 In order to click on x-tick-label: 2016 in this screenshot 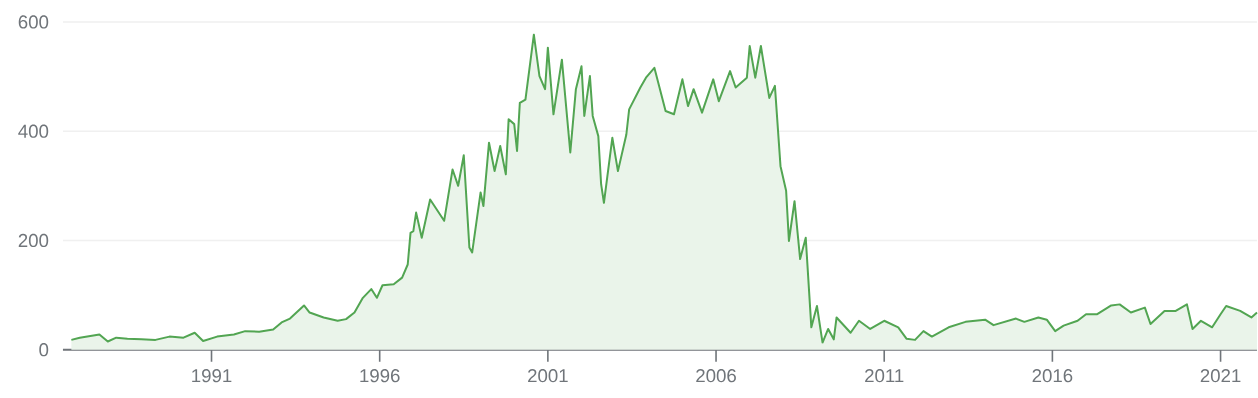, I will do `click(1052, 376)`.